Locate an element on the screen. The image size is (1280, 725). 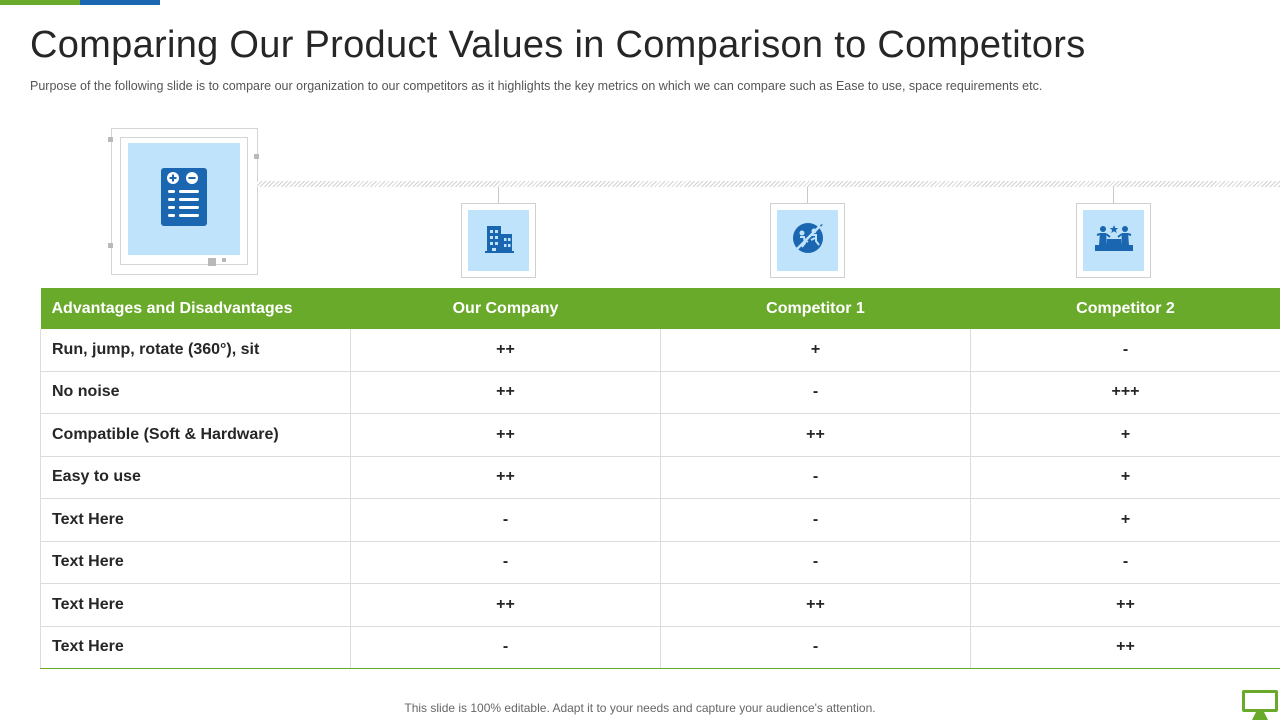
header-competitor-2: Competitor 2 is located at coordinates (1125, 308).